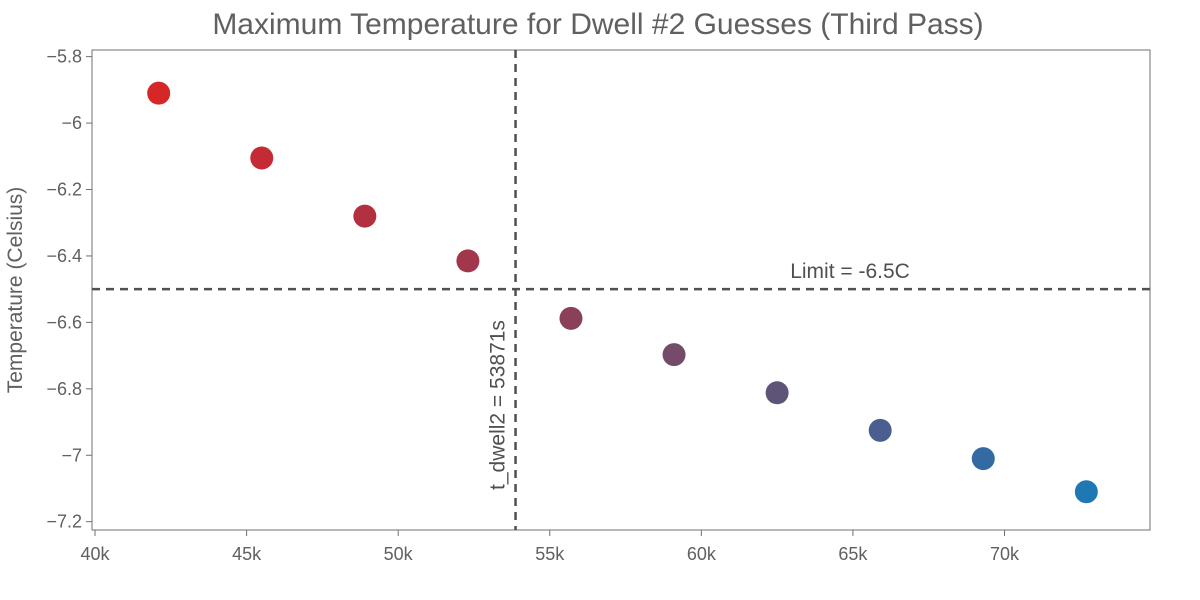 Image resolution: width=1200 pixels, height=600 pixels. I want to click on x-tick-label: 45k, so click(247, 554).